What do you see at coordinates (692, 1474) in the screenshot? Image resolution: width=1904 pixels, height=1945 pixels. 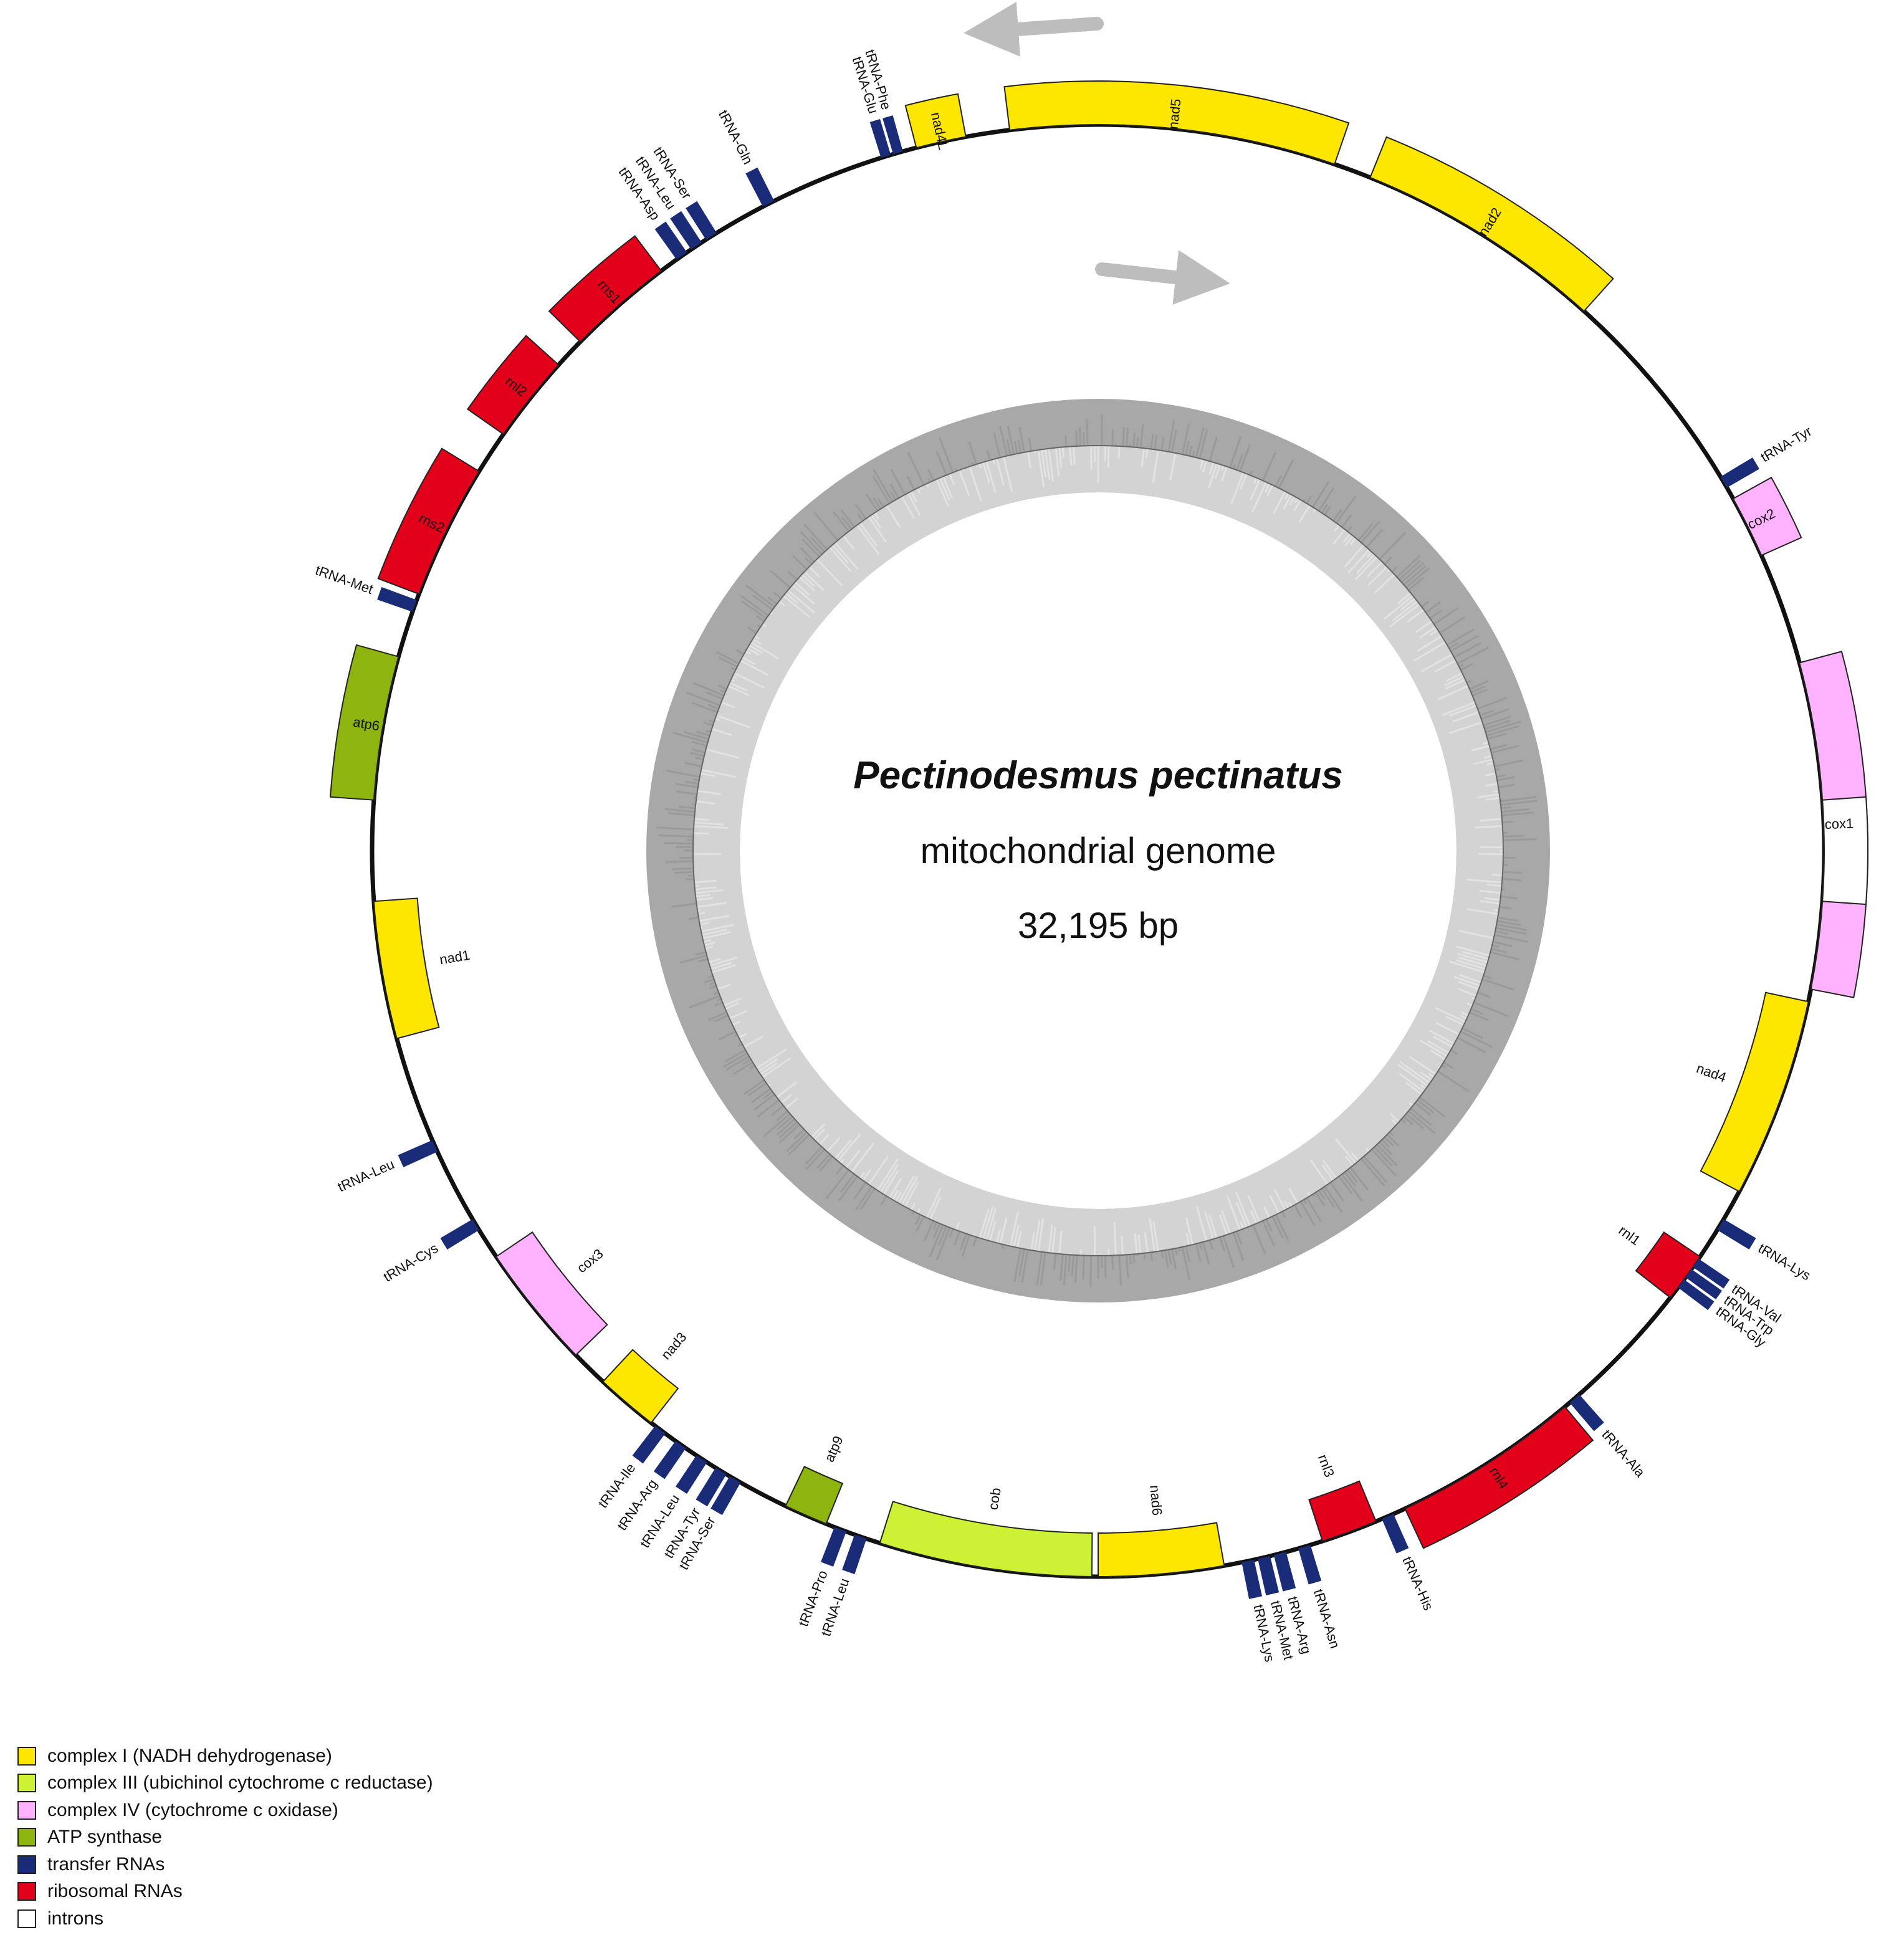 I see `gene-trna-leu` at bounding box center [692, 1474].